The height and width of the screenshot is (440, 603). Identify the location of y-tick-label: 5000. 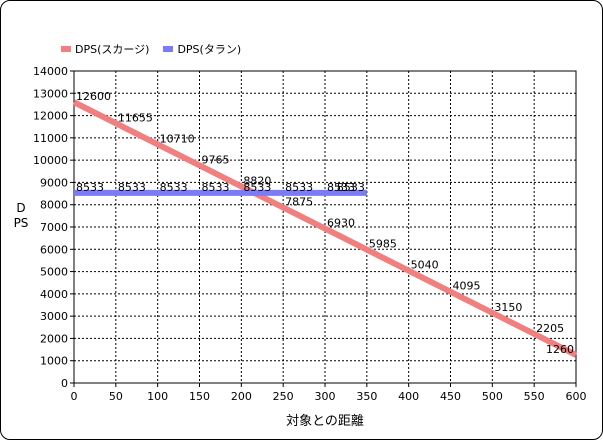
(54, 272).